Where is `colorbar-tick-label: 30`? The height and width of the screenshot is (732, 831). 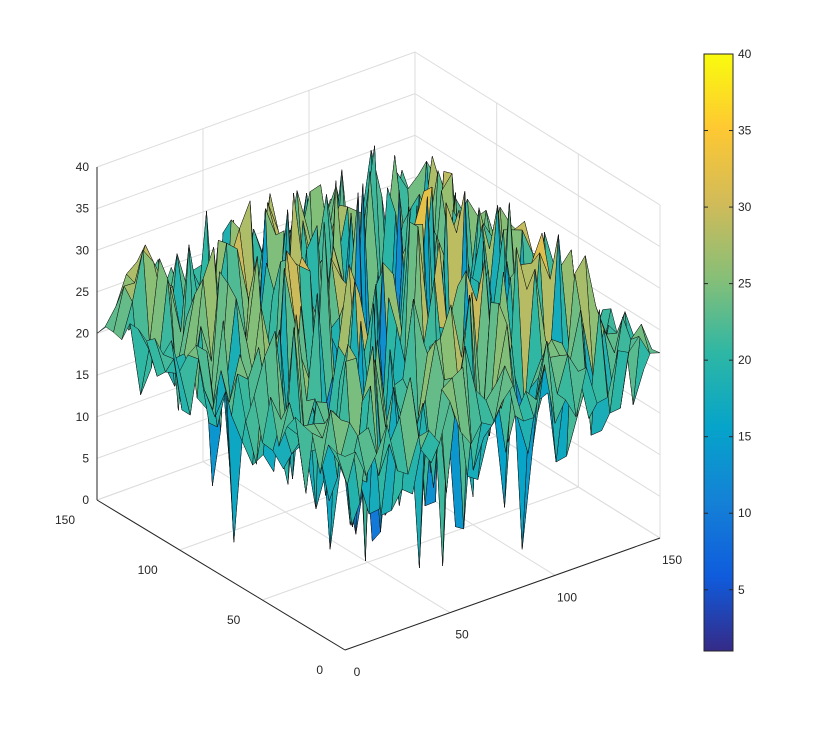
colorbar-tick-label: 30 is located at coordinates (745, 207).